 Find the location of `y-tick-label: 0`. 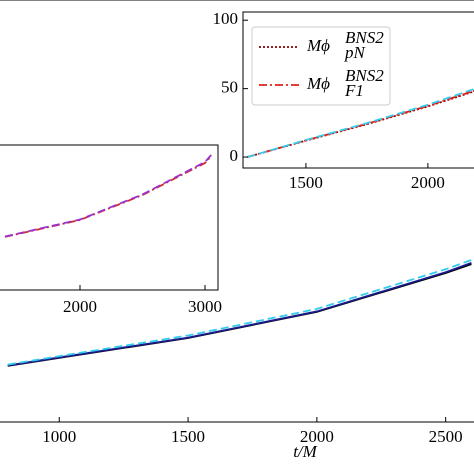

y-tick-label: 0 is located at coordinates (234, 155).